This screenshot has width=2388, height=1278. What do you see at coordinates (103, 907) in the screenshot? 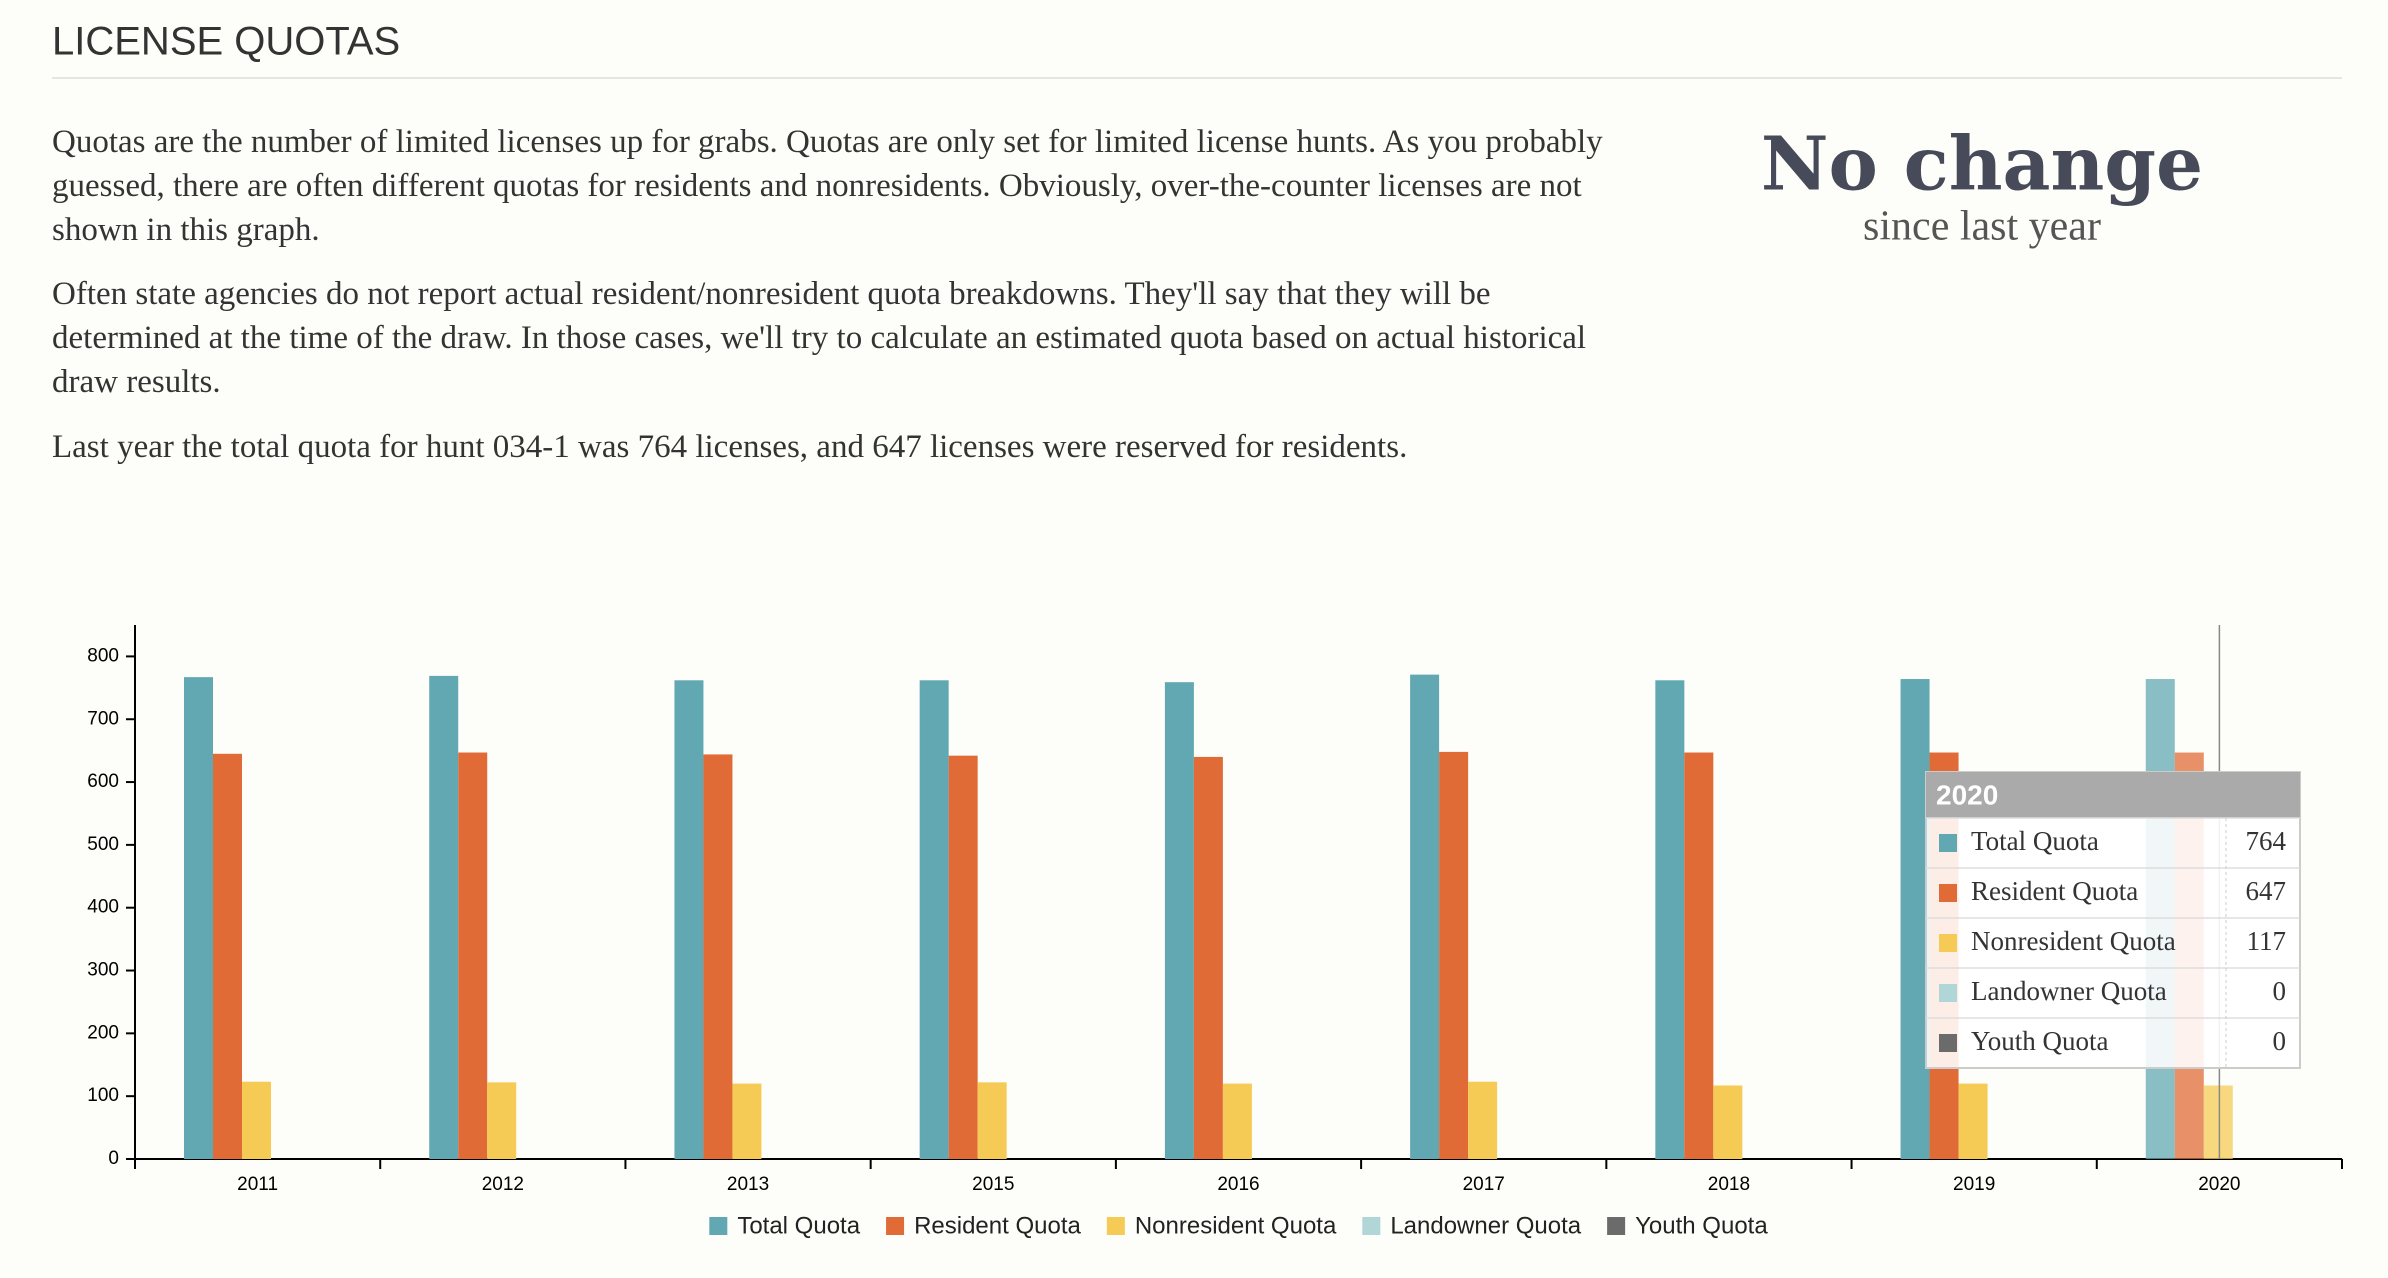
I see `y-tick-label: 400` at bounding box center [103, 907].